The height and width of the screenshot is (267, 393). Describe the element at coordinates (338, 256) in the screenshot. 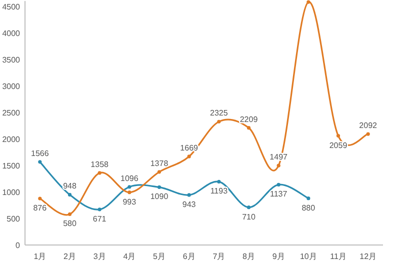

I see `x-tick-label: 11月` at that location.